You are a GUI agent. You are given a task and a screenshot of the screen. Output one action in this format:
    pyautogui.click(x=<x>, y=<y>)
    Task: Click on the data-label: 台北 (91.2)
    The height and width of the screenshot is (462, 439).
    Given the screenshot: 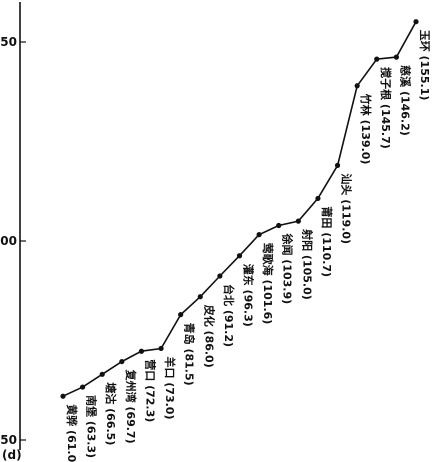 What is the action you would take?
    pyautogui.click(x=229, y=315)
    